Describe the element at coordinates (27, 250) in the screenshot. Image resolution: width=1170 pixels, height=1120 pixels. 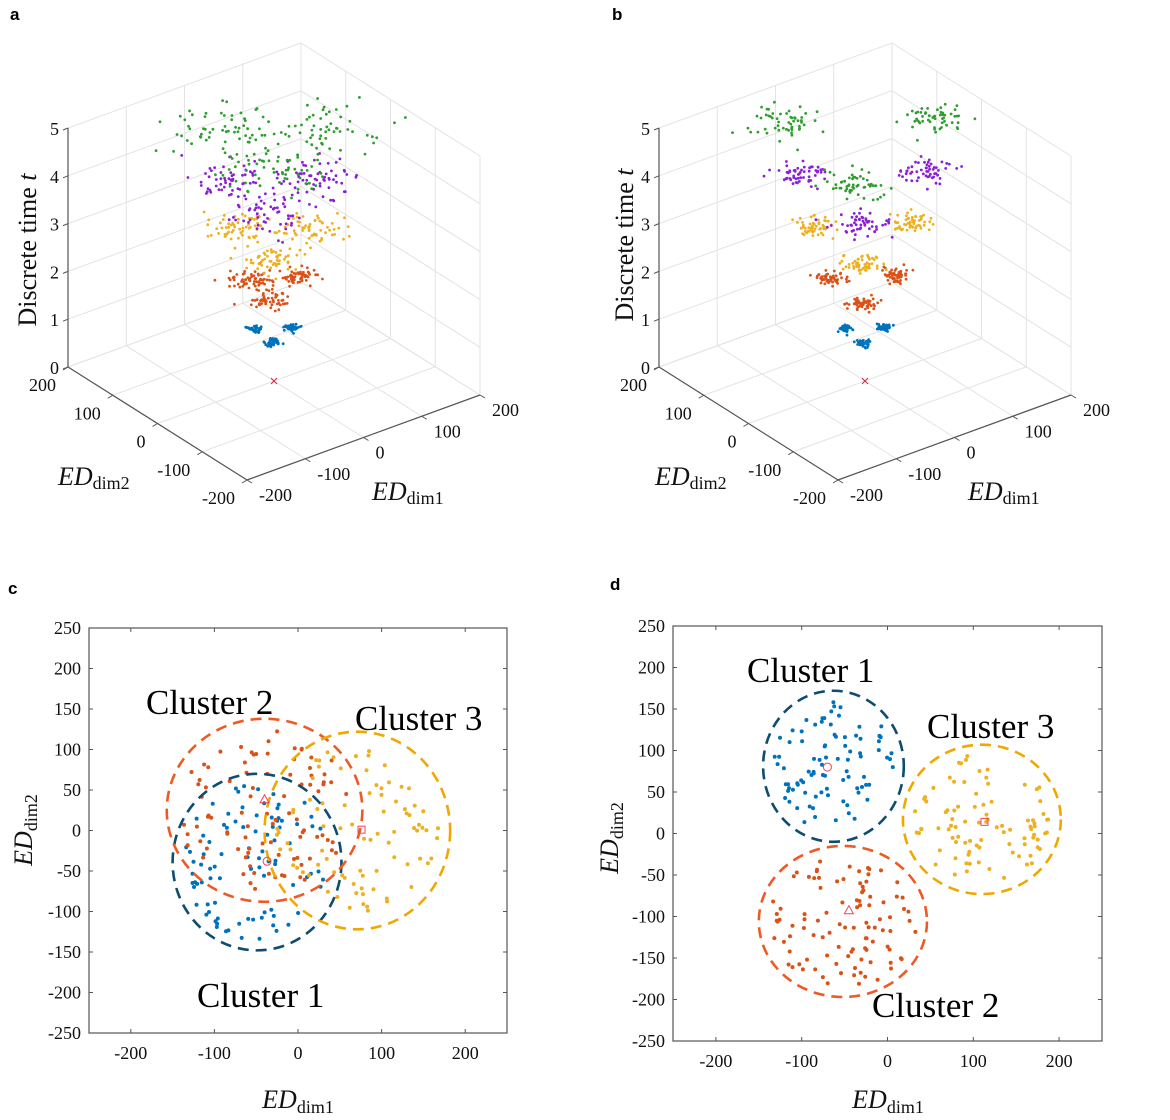
I see `z-axis-title-a: Discrete time t` at that location.